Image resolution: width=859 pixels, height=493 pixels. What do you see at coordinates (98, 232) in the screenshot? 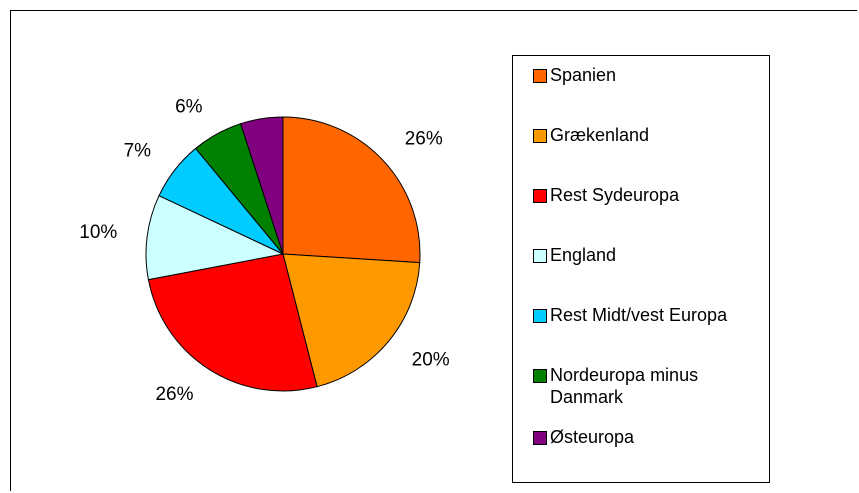
I see `data-label: 10%` at bounding box center [98, 232].